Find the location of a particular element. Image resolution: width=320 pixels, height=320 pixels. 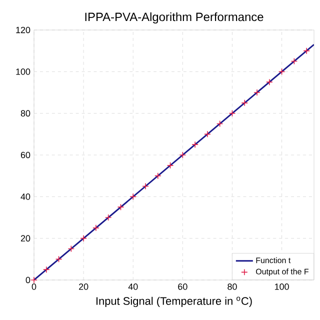

y-tick-label: 20 is located at coordinates (25, 238).